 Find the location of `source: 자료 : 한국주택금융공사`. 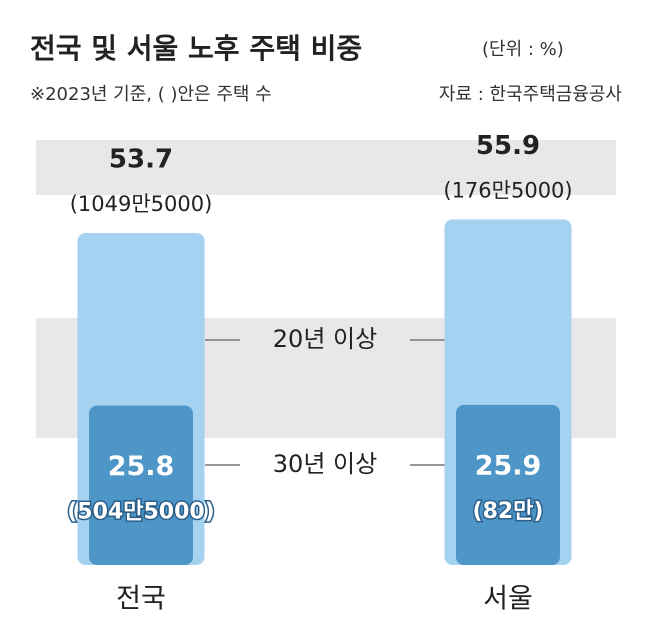

source: 자료 : 한국주택금융공사 is located at coordinates (531, 94).